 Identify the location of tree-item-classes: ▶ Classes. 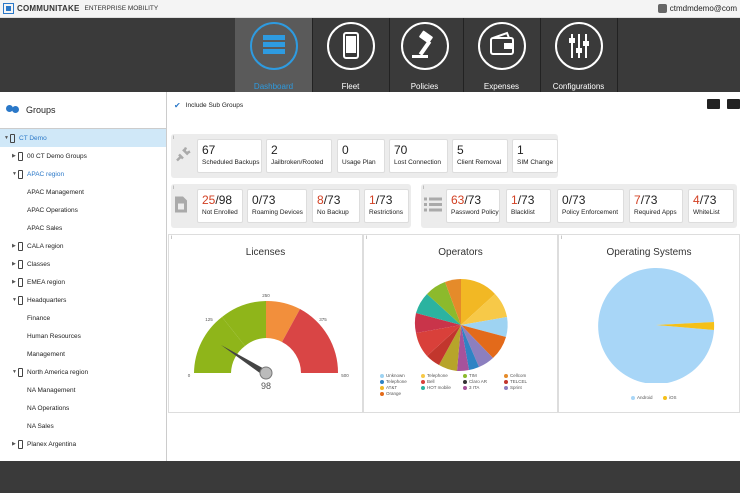
(31, 264).